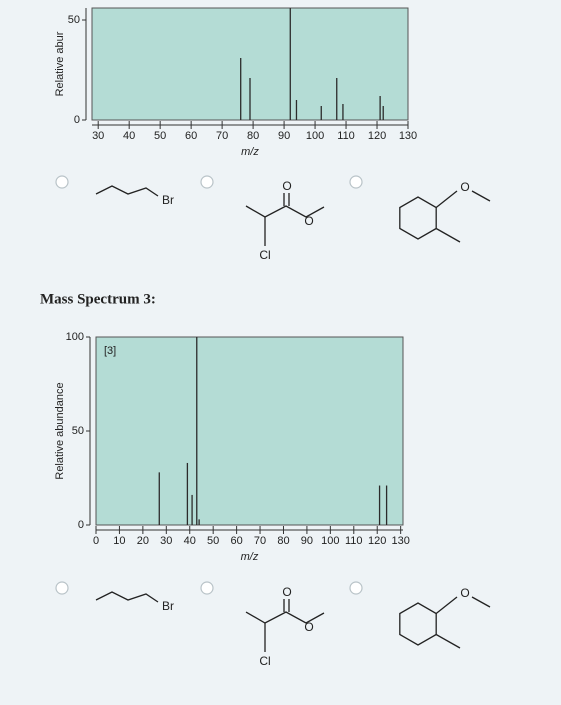  What do you see at coordinates (60, 430) in the screenshot?
I see `y-axis-label: Relative abundance` at bounding box center [60, 430].